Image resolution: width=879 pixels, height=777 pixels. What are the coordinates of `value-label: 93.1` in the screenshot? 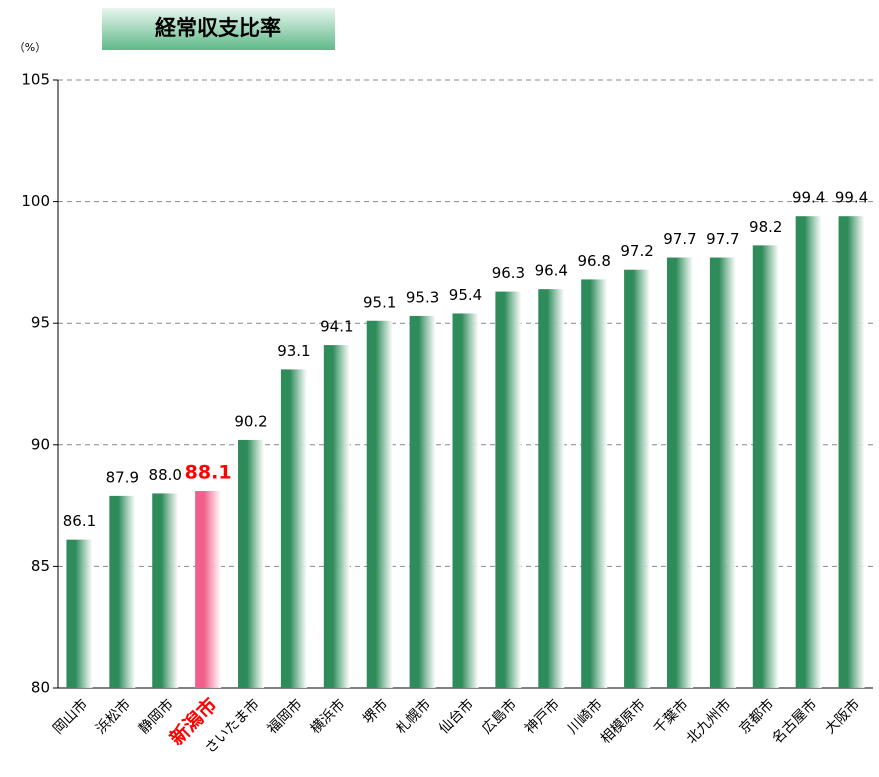 It's located at (293, 351).